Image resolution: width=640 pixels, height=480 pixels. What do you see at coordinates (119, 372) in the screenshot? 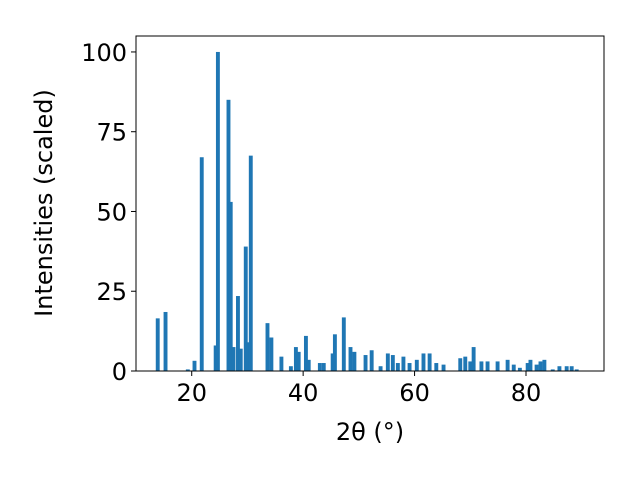
I see `y-tick-label: 0` at bounding box center [119, 372].